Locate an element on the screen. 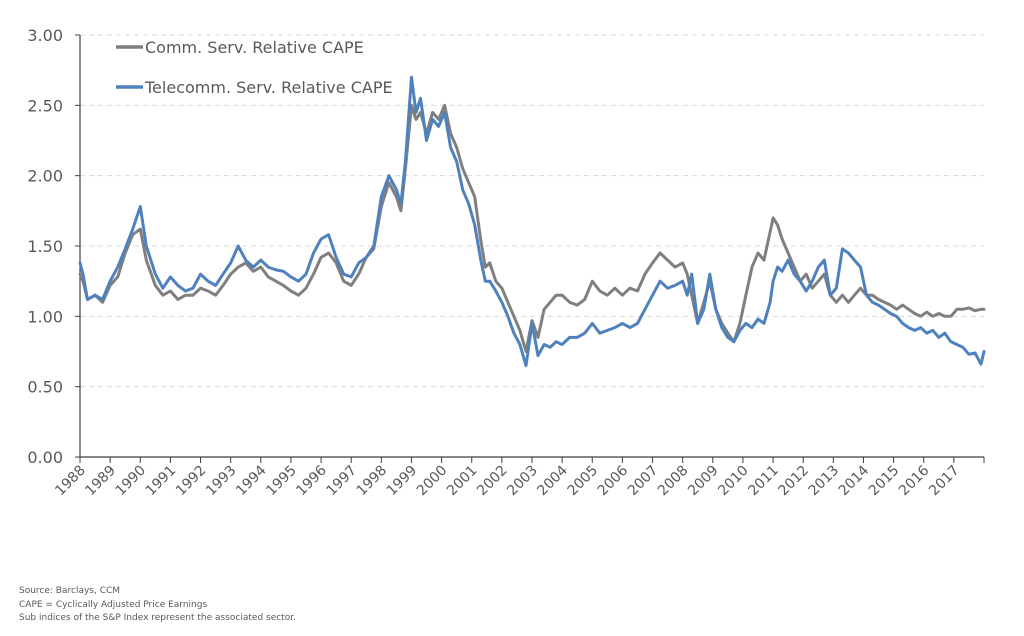 The image size is (1024, 636). x-tick-label: 2005 is located at coordinates (583, 481).